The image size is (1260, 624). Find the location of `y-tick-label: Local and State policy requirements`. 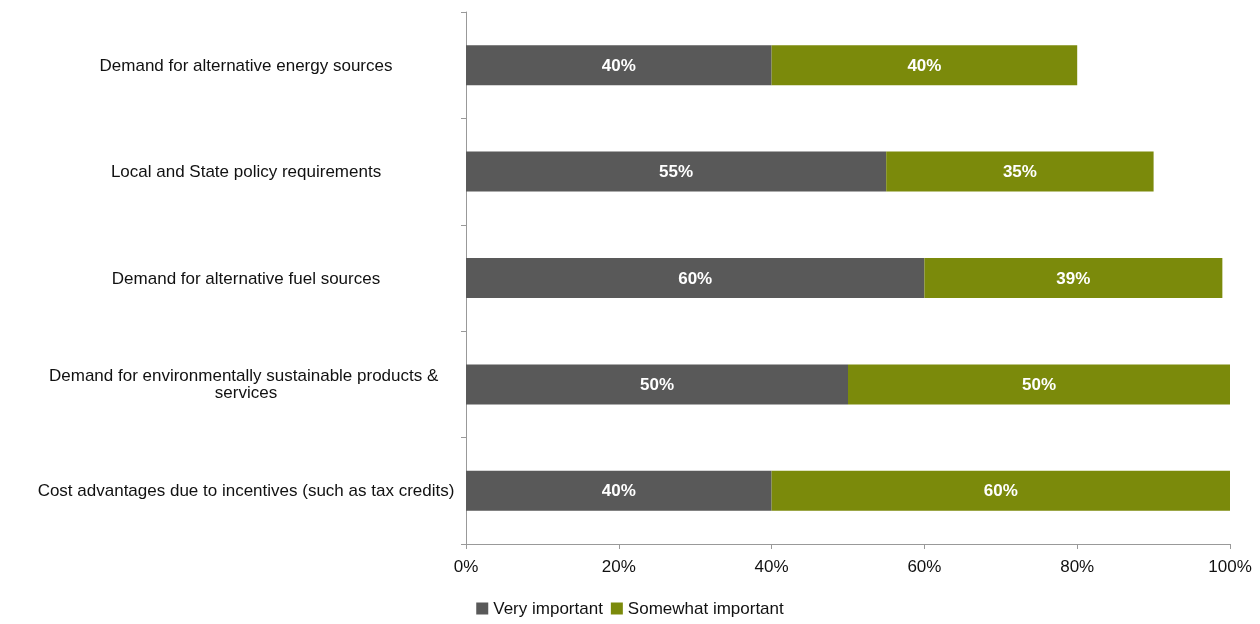

y-tick-label: Local and State policy requirements is located at coordinates (246, 172).